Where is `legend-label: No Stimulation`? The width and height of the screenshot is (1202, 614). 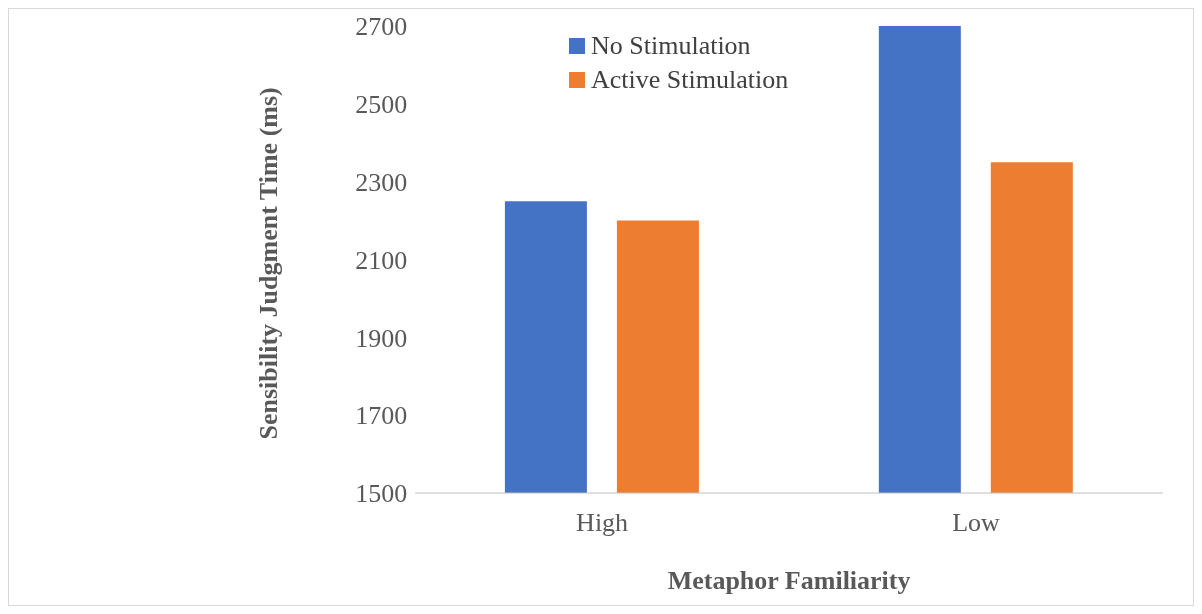 legend-label: No Stimulation is located at coordinates (671, 46).